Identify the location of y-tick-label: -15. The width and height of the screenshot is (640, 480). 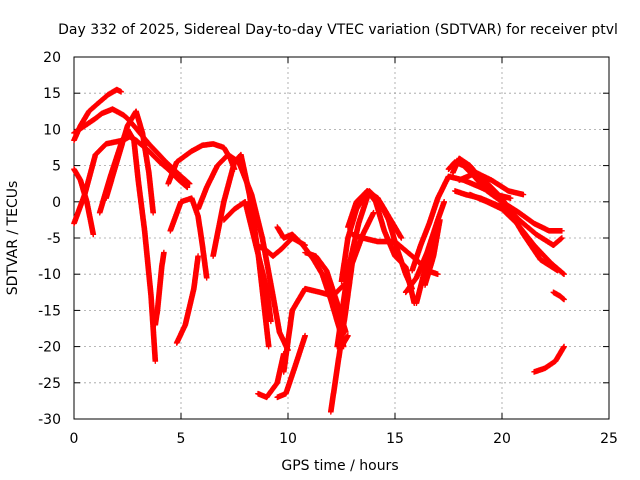
(49, 311).